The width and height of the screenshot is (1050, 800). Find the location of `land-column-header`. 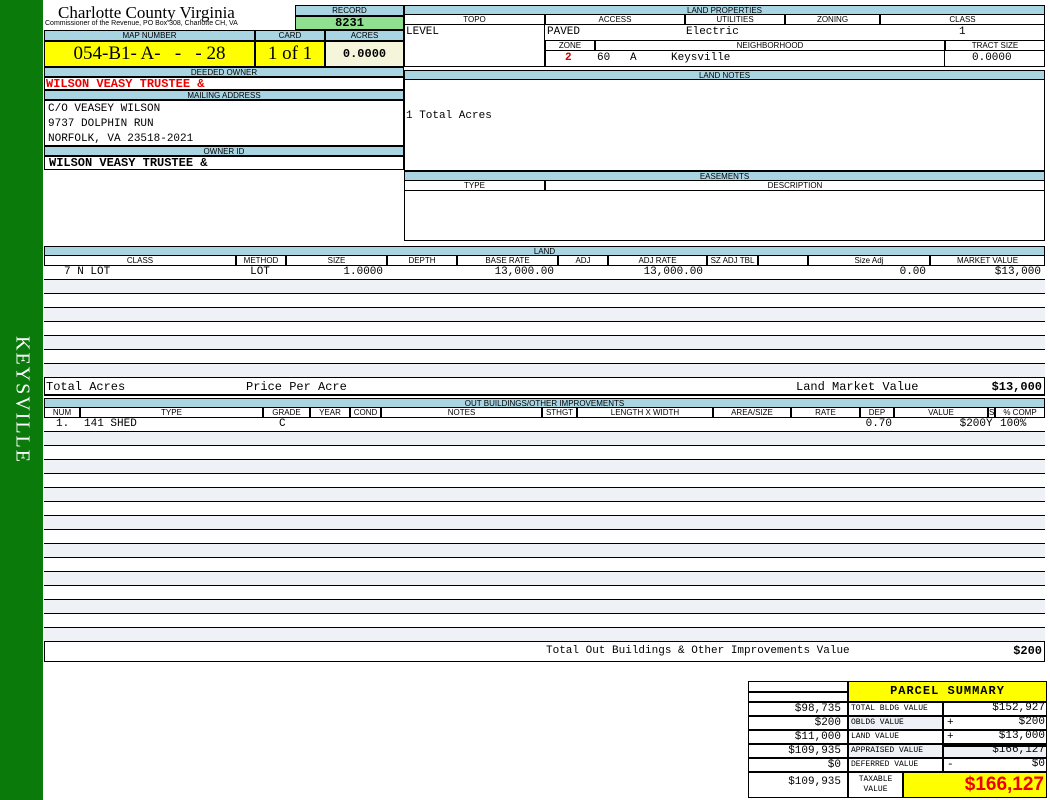

land-column-header is located at coordinates (783, 261).